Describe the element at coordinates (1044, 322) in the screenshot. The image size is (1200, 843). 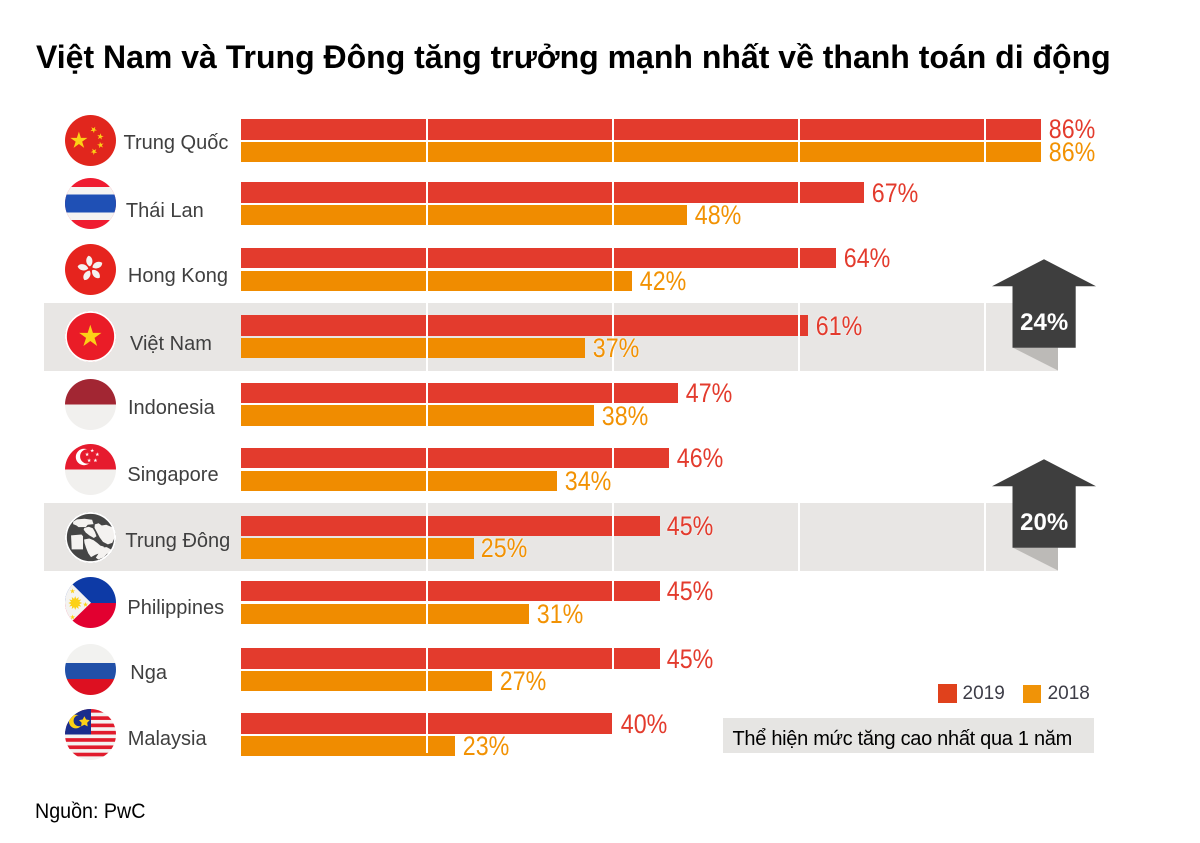
I see `svg-text: 24%` at that location.